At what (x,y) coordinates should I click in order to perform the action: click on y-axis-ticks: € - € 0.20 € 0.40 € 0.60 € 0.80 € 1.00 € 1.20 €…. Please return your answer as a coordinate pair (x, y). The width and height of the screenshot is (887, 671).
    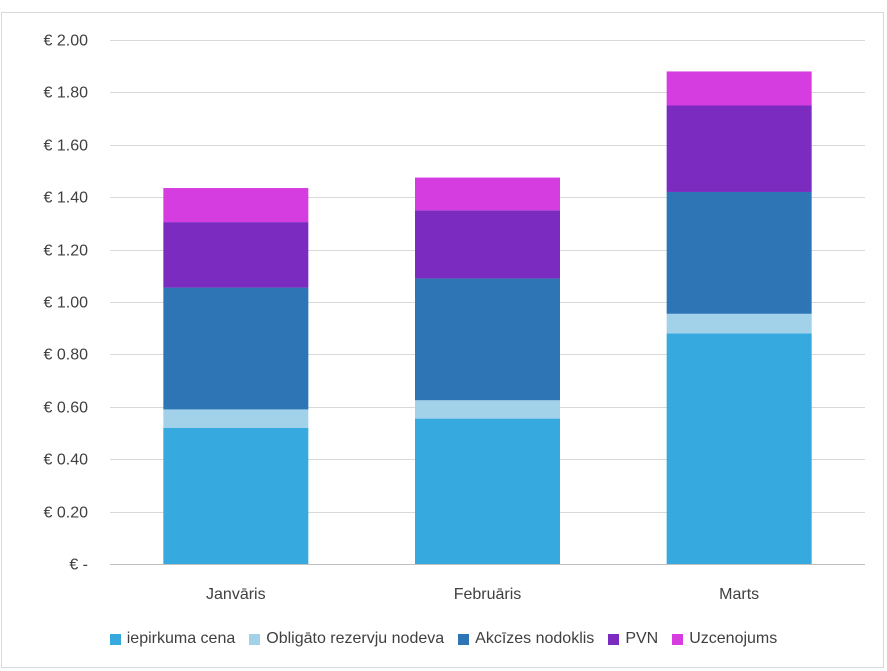
    Looking at the image, I should click on (66, 303).